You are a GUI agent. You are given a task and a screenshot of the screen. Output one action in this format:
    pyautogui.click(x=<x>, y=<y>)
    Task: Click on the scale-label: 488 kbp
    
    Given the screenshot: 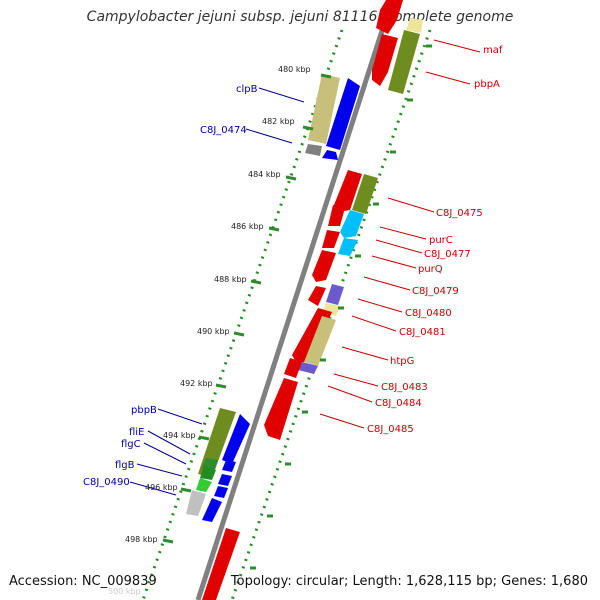 What is the action you would take?
    pyautogui.click(x=230, y=279)
    